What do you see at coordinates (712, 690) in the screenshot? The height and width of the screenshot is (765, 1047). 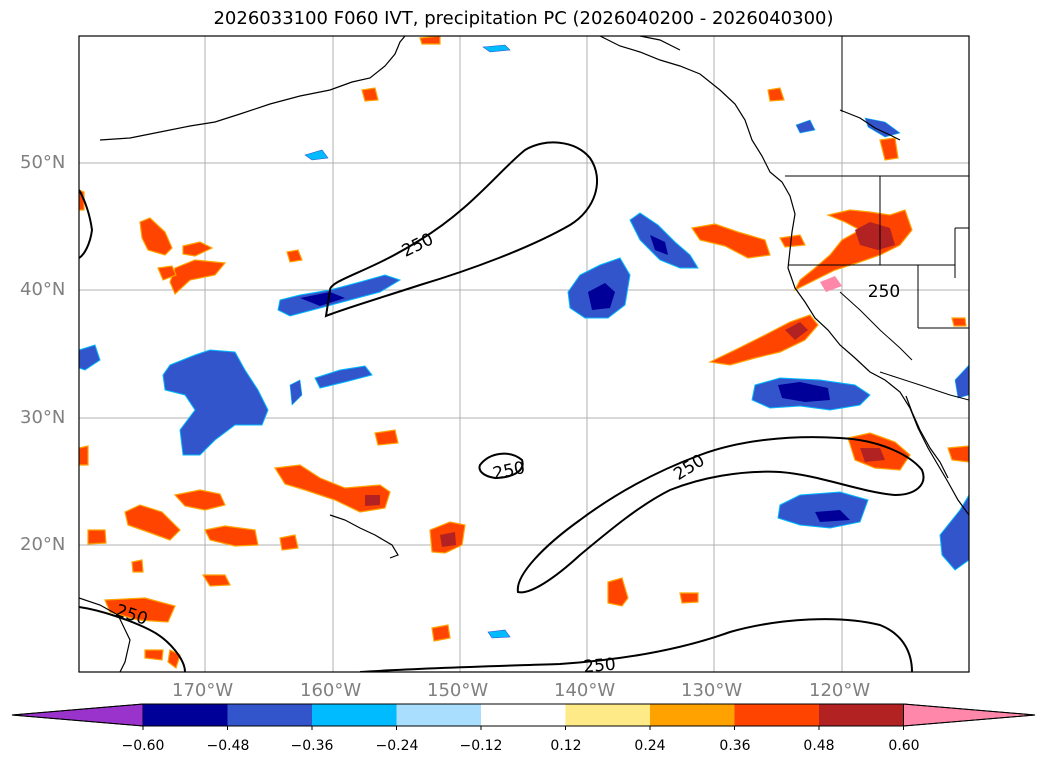 I see `lon-label-130w: 130°W` at bounding box center [712, 690].